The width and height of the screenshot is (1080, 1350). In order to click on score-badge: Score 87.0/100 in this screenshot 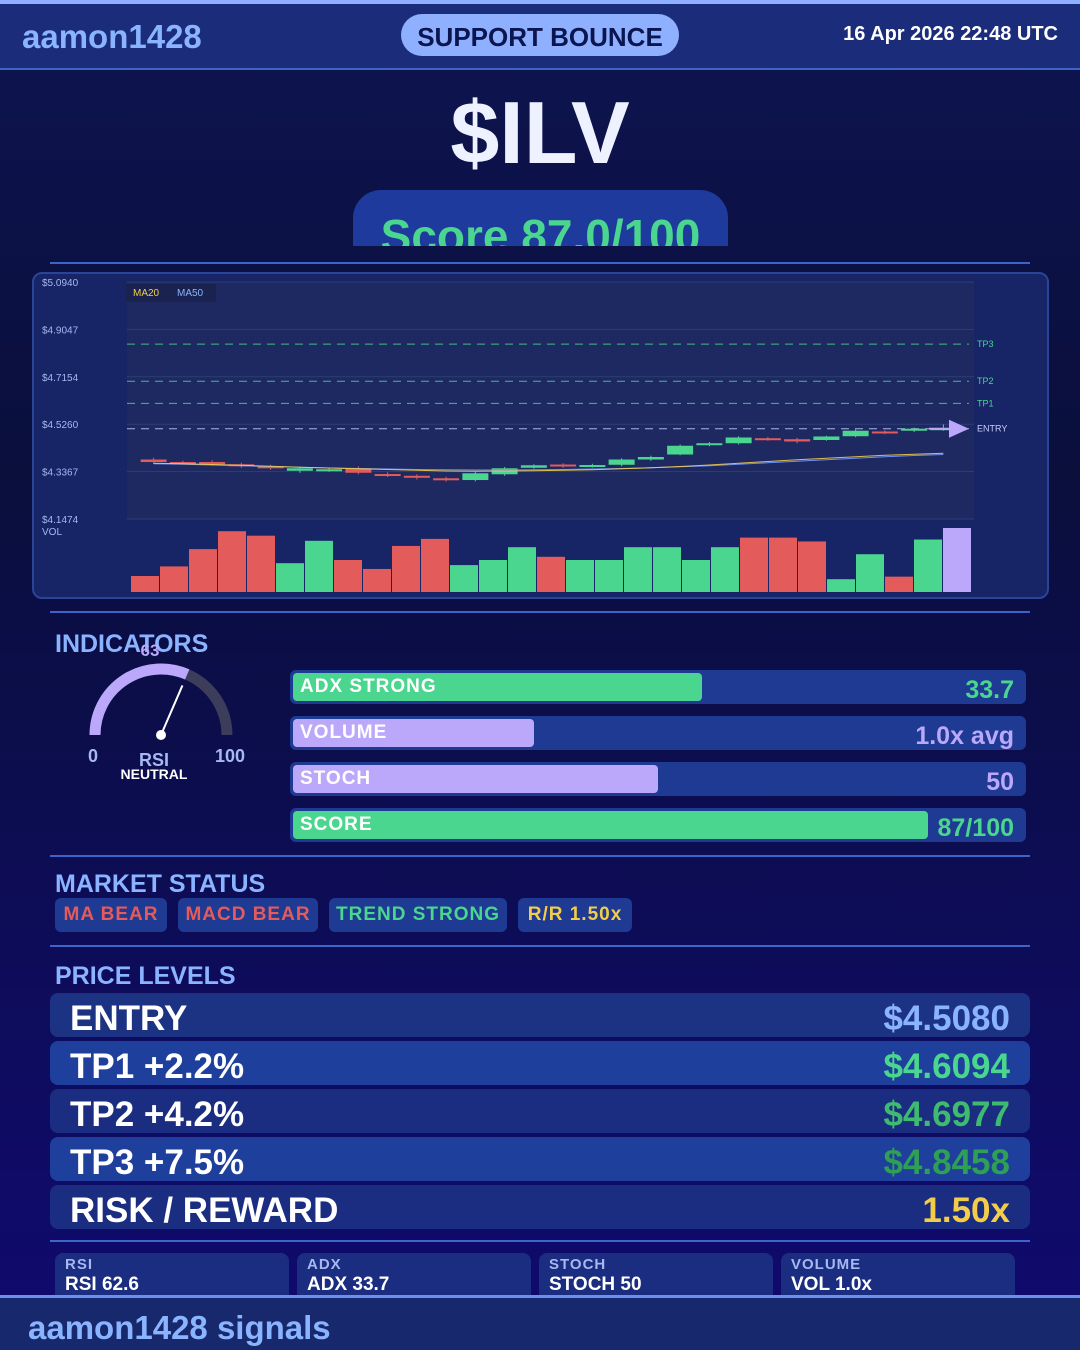, I will do `click(540, 218)`.